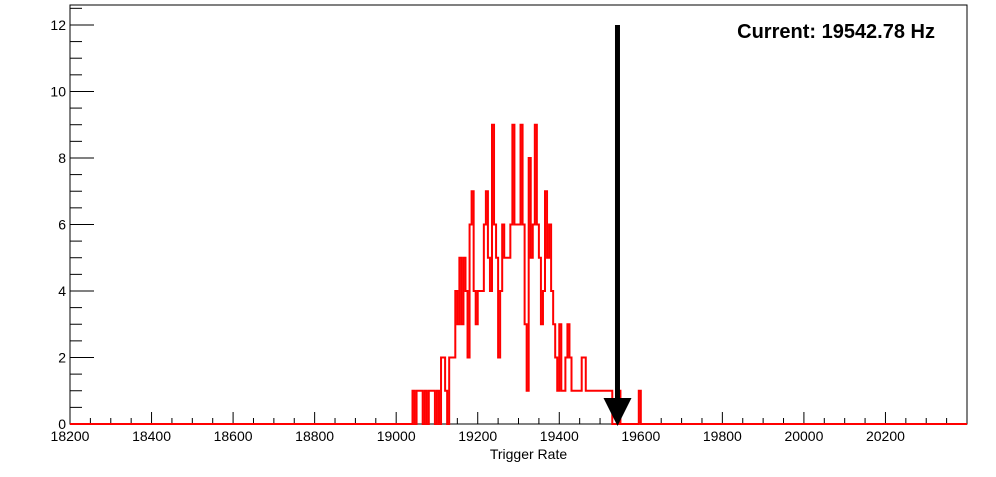 The height and width of the screenshot is (477, 996). What do you see at coordinates (62, 357) in the screenshot?
I see `y-tick-label: 2` at bounding box center [62, 357].